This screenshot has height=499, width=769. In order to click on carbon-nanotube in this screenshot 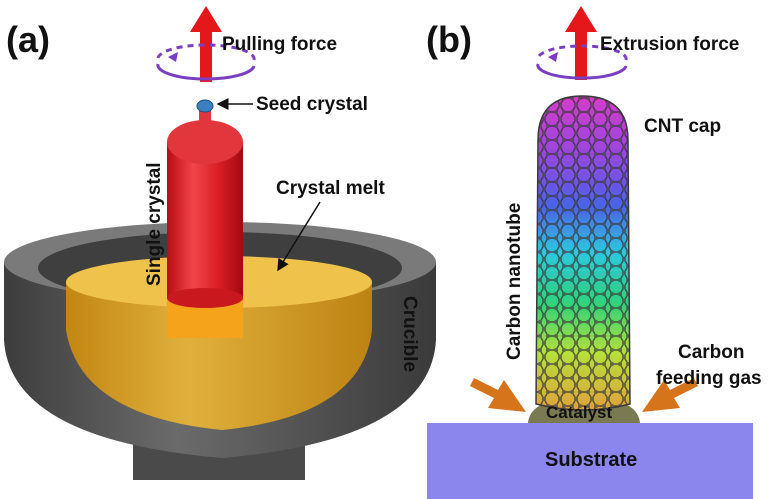, I will do `click(583, 253)`.